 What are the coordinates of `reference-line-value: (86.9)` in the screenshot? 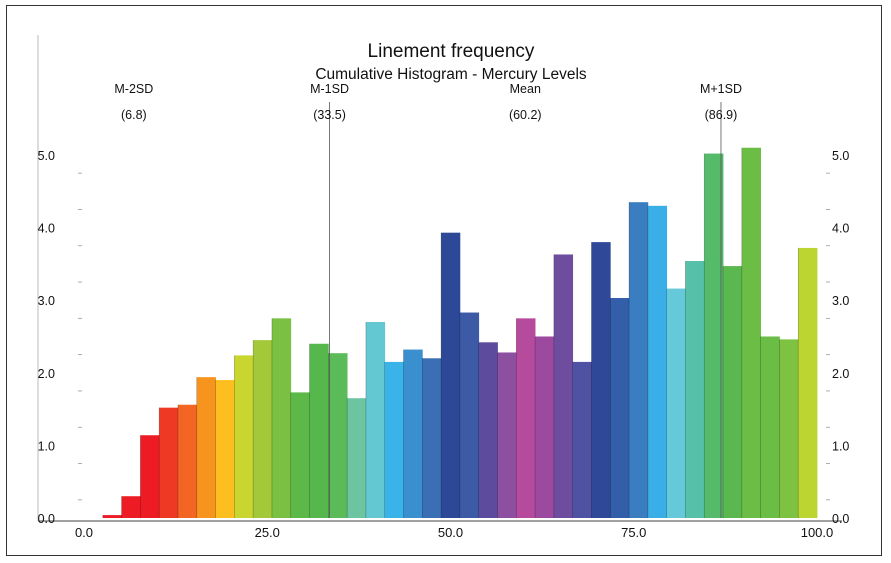 It's located at (721, 115).